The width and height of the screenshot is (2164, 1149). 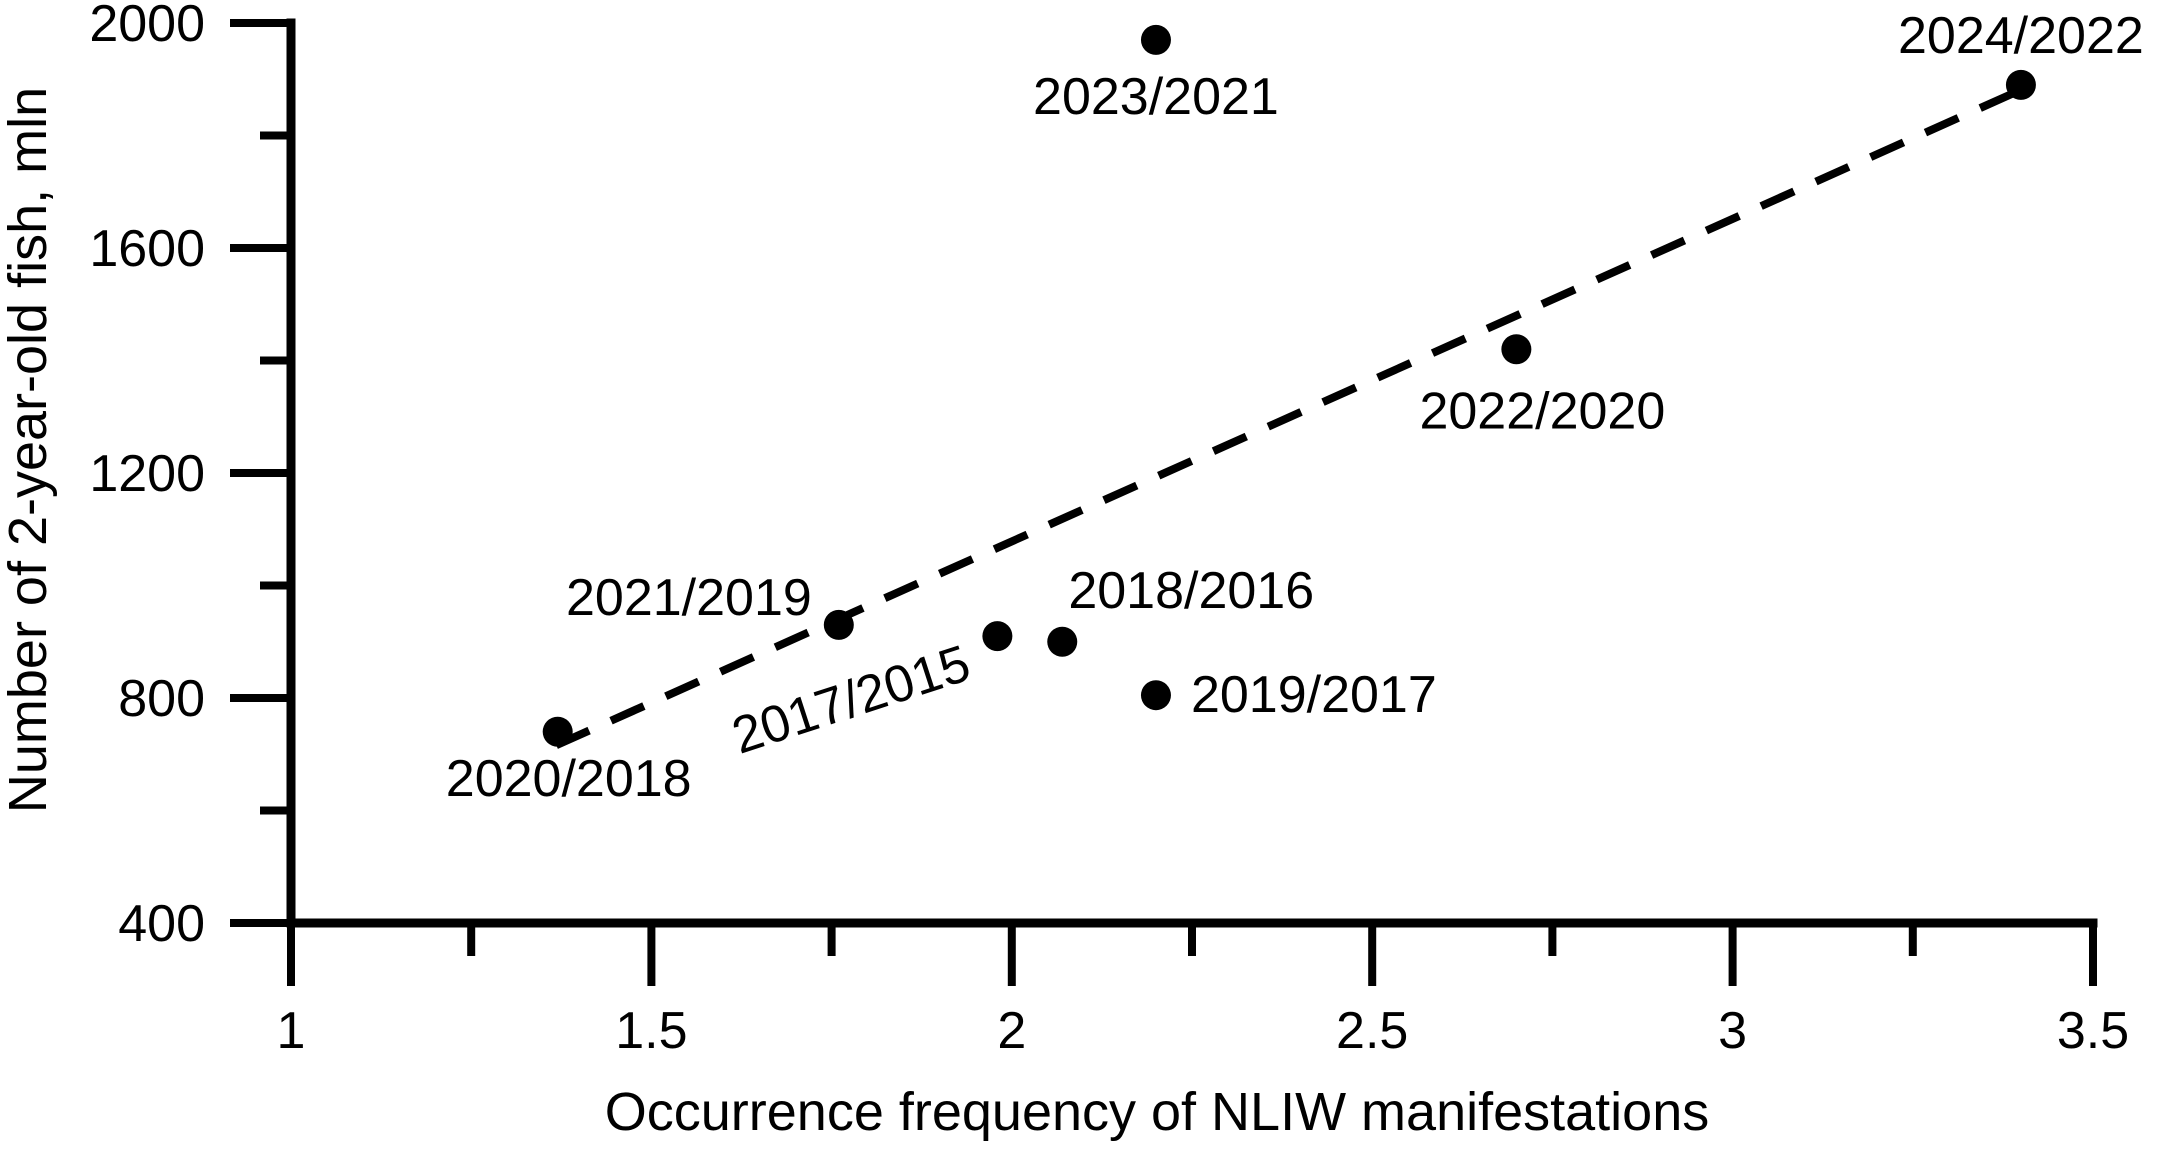 I want to click on y-tick-label: 1200, so click(x=147, y=474).